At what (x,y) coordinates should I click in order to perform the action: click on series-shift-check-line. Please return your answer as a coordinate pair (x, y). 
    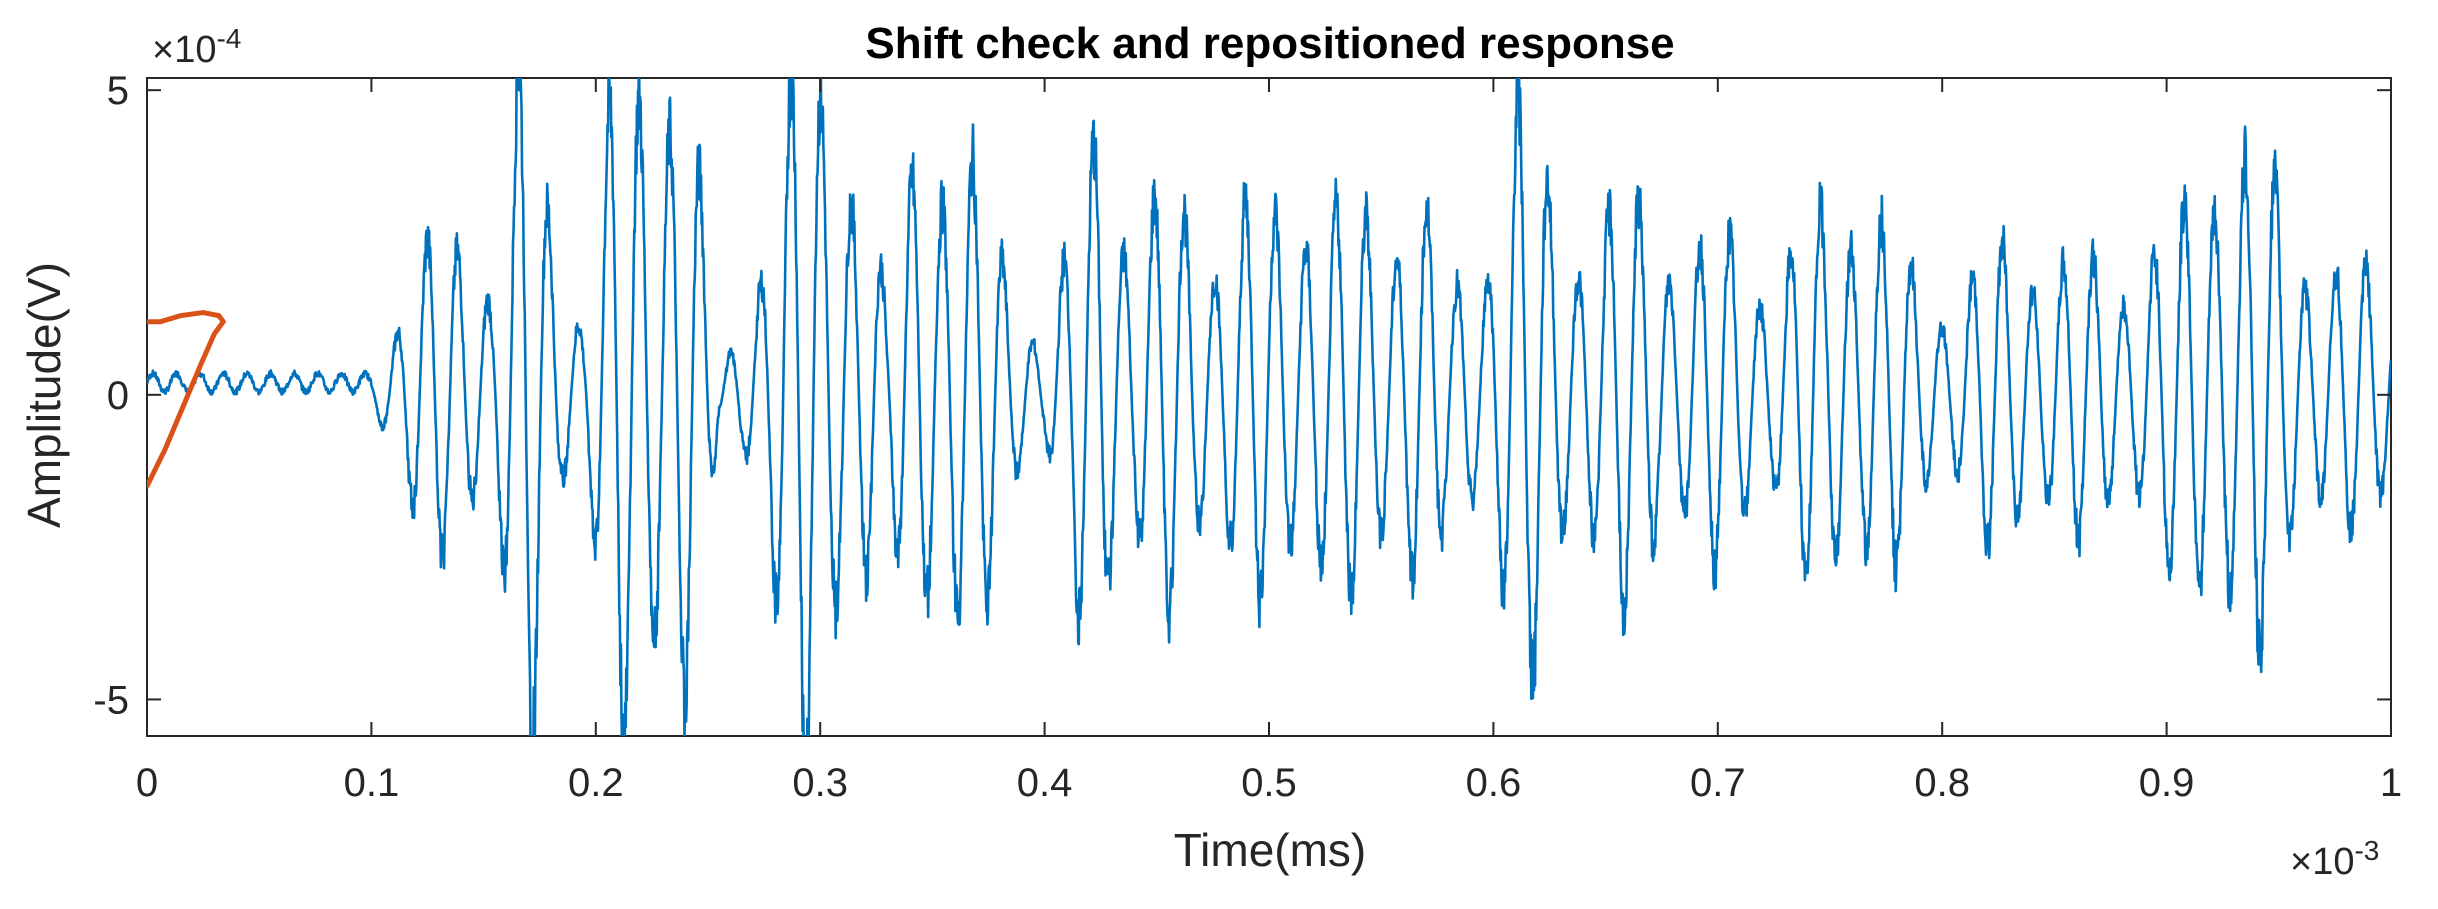
    Looking at the image, I should click on (186, 399).